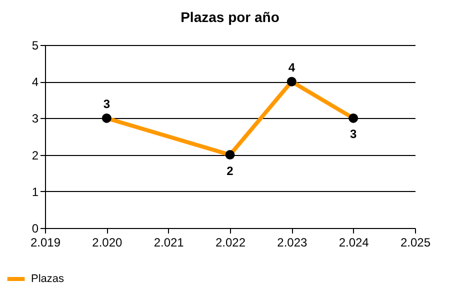 The height and width of the screenshot is (300, 450). Describe the element at coordinates (230, 17) in the screenshot. I see `chart-title: Plazas por año` at that location.